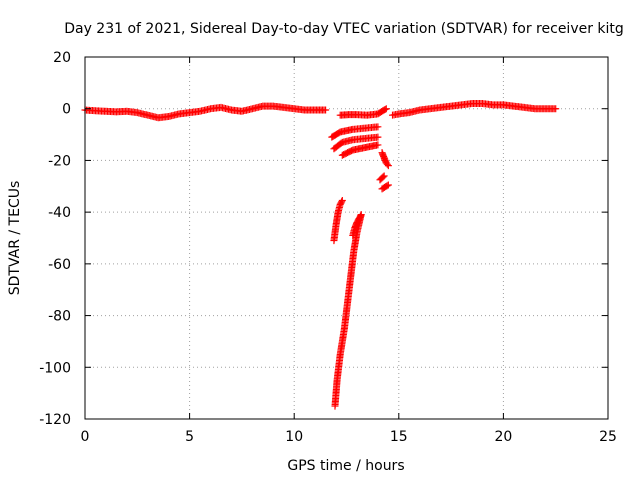 This screenshot has height=480, width=640. I want to click on x-tick-label: 25, so click(608, 437).